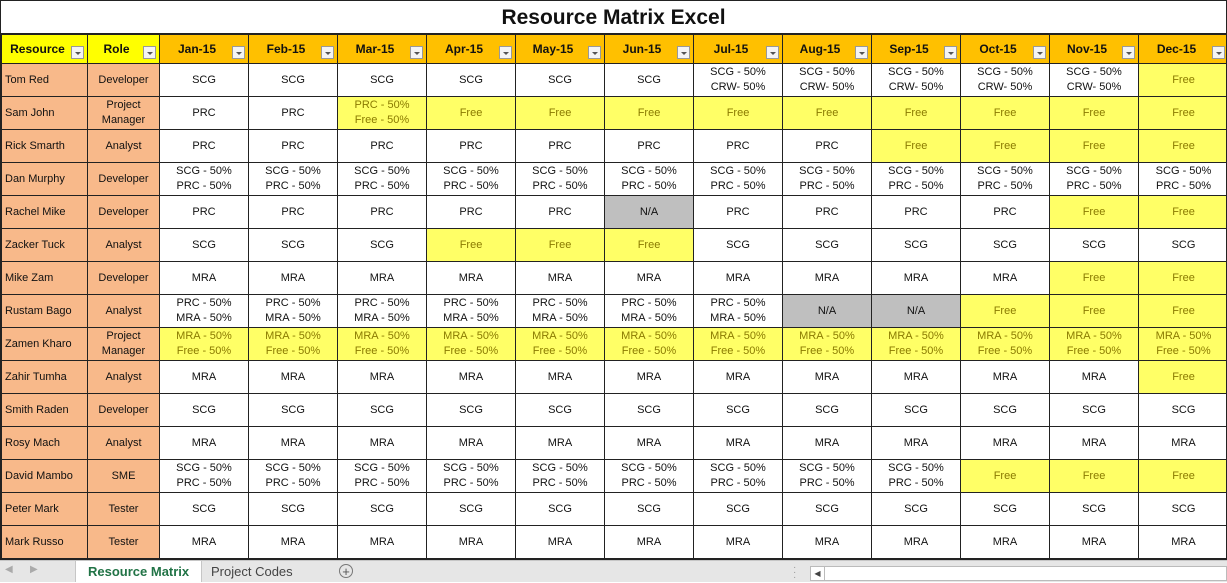 The width and height of the screenshot is (1227, 583). I want to click on resource-name-cell: Tom Red, so click(45, 80).